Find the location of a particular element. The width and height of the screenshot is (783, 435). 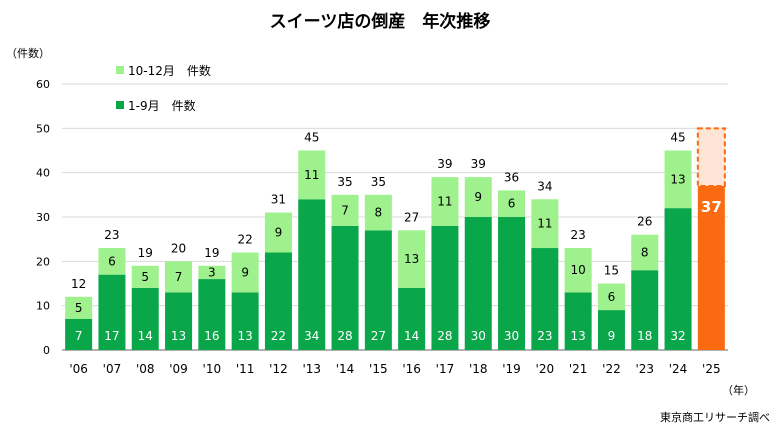

x-tick-label: '12 is located at coordinates (278, 369).